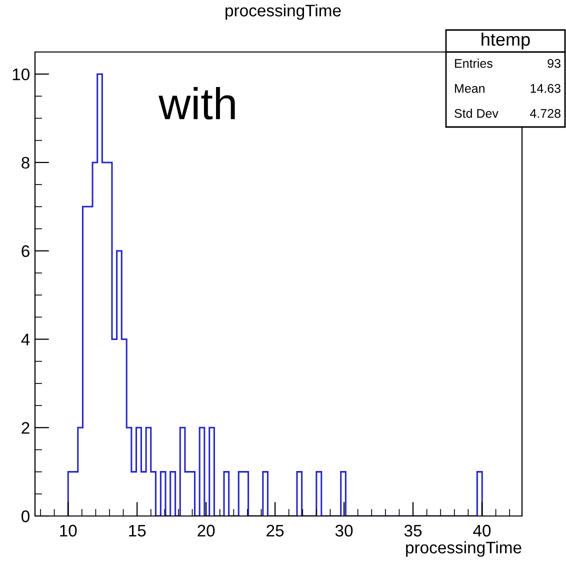 Image resolution: width=566 pixels, height=561 pixels. Describe the element at coordinates (506, 41) in the screenshot. I see `text: htemp` at that location.